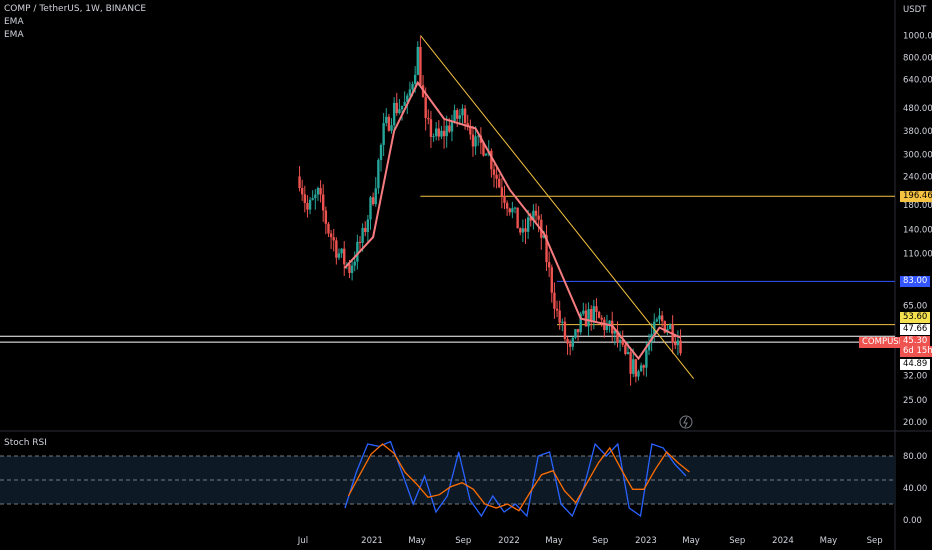 The width and height of the screenshot is (932, 550). What do you see at coordinates (886, 342) in the screenshot?
I see `symbol-tag: COMPUSDT` at bounding box center [886, 342].